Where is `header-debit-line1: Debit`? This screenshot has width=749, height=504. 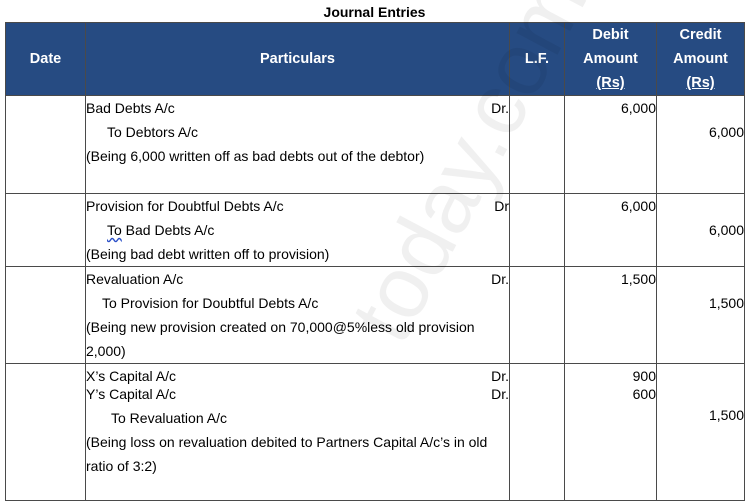
header-debit-line1: Debit is located at coordinates (610, 35).